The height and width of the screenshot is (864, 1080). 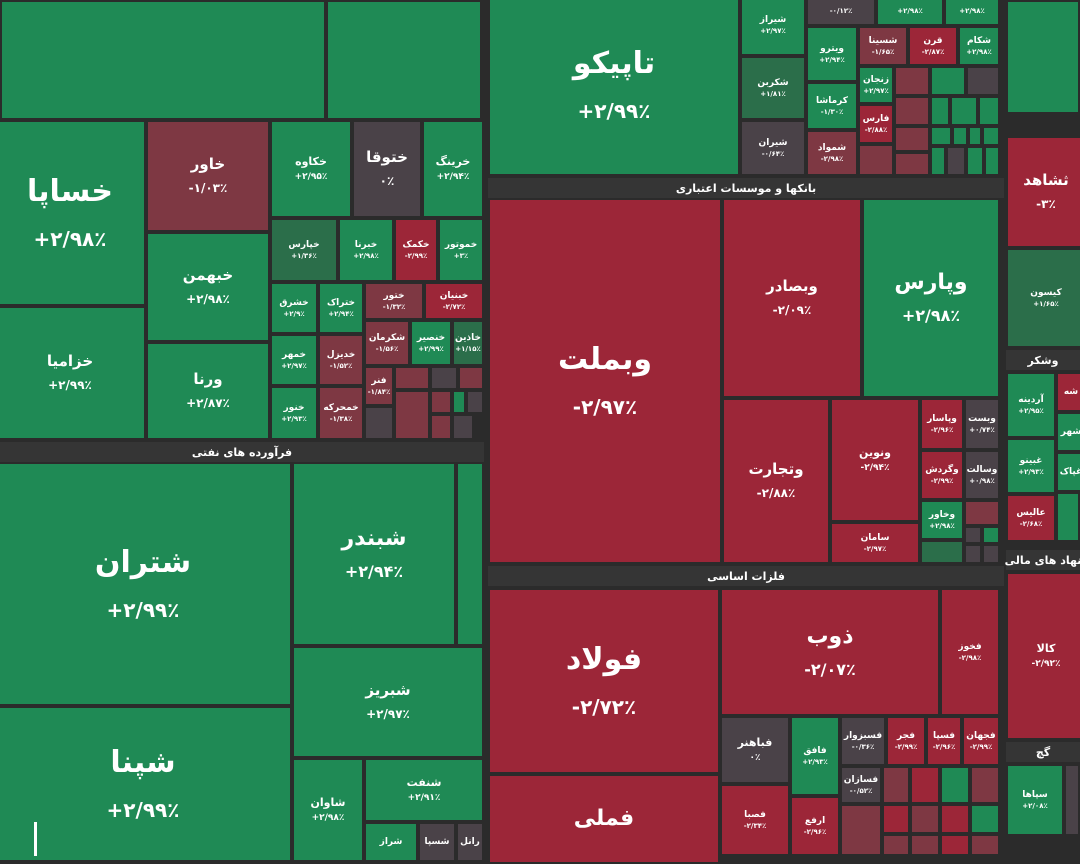 What do you see at coordinates (883, 46) in the screenshot?
I see `tile-shesina: شسینا -۱/۶۵٪` at bounding box center [883, 46].